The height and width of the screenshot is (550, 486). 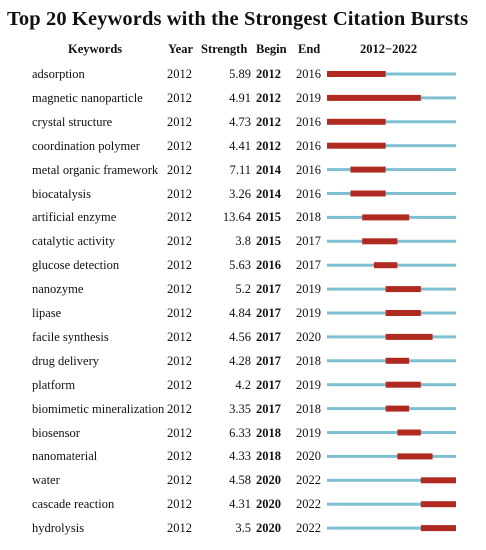 What do you see at coordinates (73, 504) in the screenshot?
I see `keyword-cell: cascade reaction` at bounding box center [73, 504].